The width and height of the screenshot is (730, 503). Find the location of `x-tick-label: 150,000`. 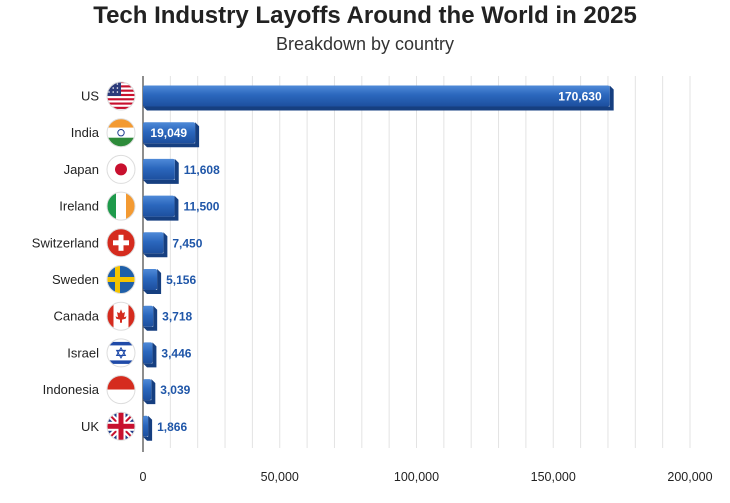

x-tick-label: 150,000 is located at coordinates (553, 477).